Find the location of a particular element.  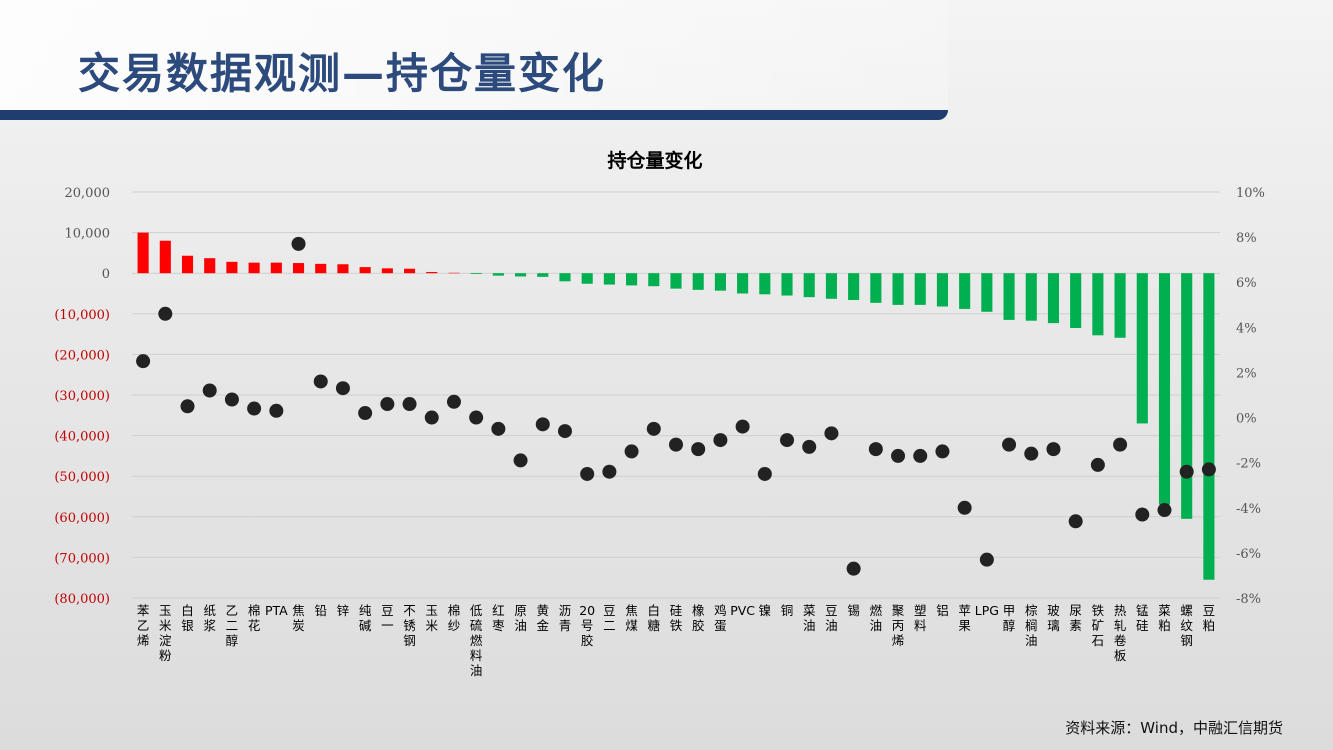

bar-燃油 is located at coordinates (876, 288).